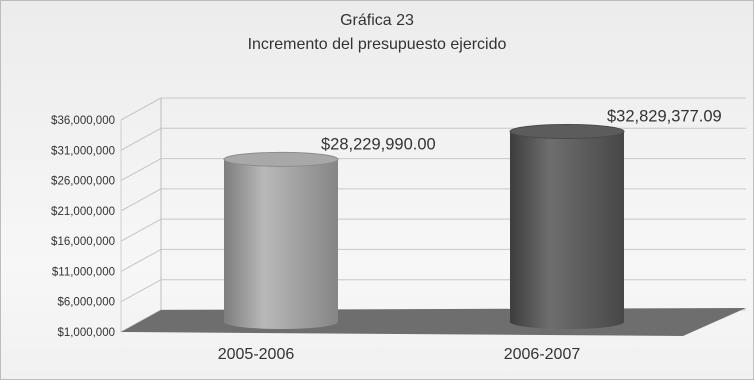  What do you see at coordinates (86, 333) in the screenshot?
I see `y-tick-label: $1,000,000` at bounding box center [86, 333].